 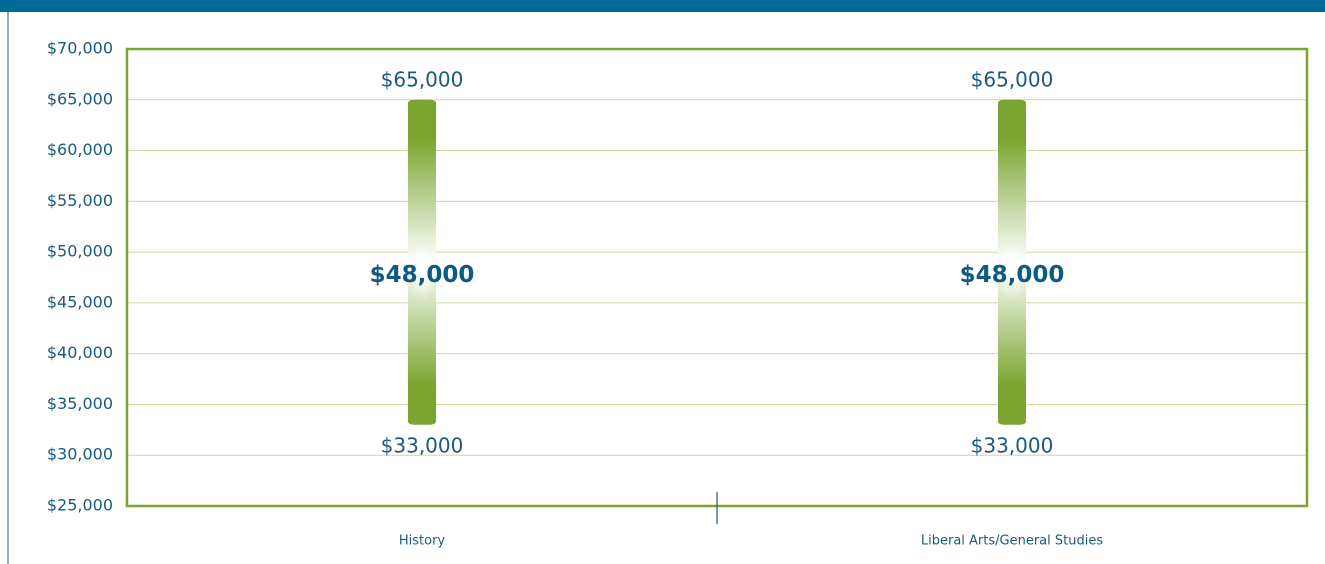 What do you see at coordinates (80, 352) in the screenshot?
I see `y-tick-label: $40,000` at bounding box center [80, 352].